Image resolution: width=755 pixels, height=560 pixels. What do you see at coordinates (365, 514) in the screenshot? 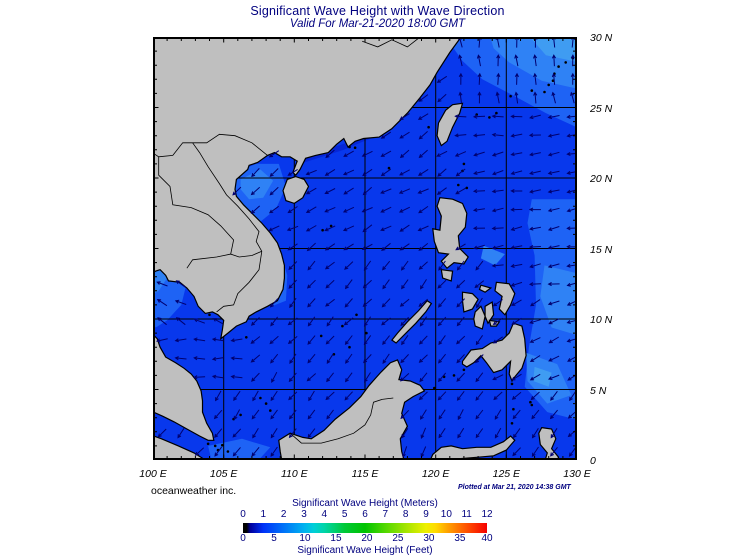
I see `meters-tick-6: 6` at bounding box center [365, 514].